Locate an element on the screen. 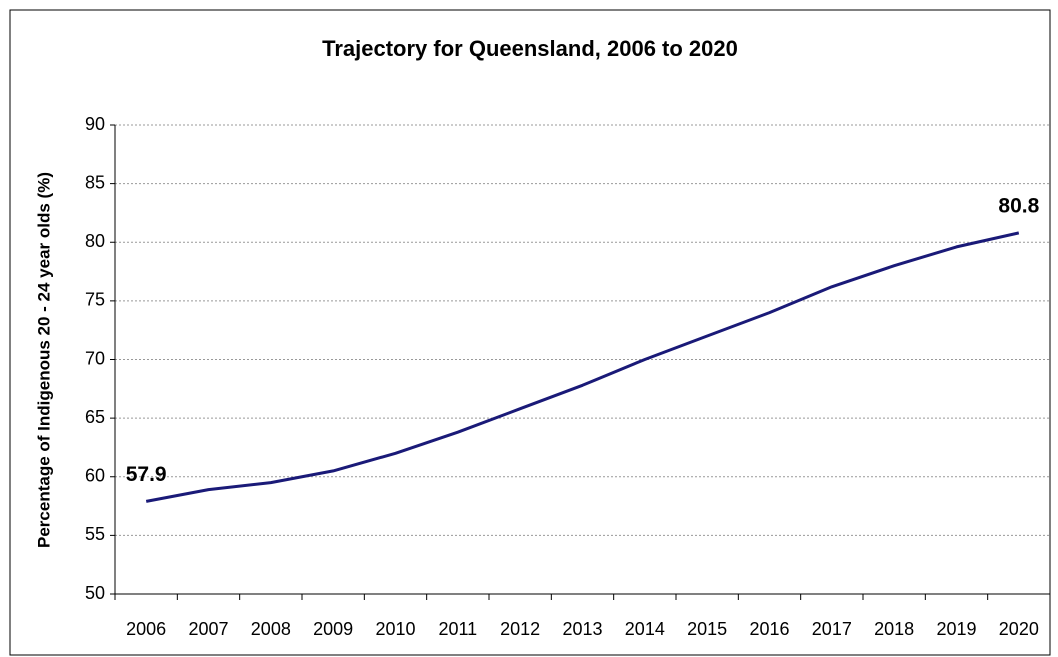  x-tick-label: 2013 is located at coordinates (582, 629).